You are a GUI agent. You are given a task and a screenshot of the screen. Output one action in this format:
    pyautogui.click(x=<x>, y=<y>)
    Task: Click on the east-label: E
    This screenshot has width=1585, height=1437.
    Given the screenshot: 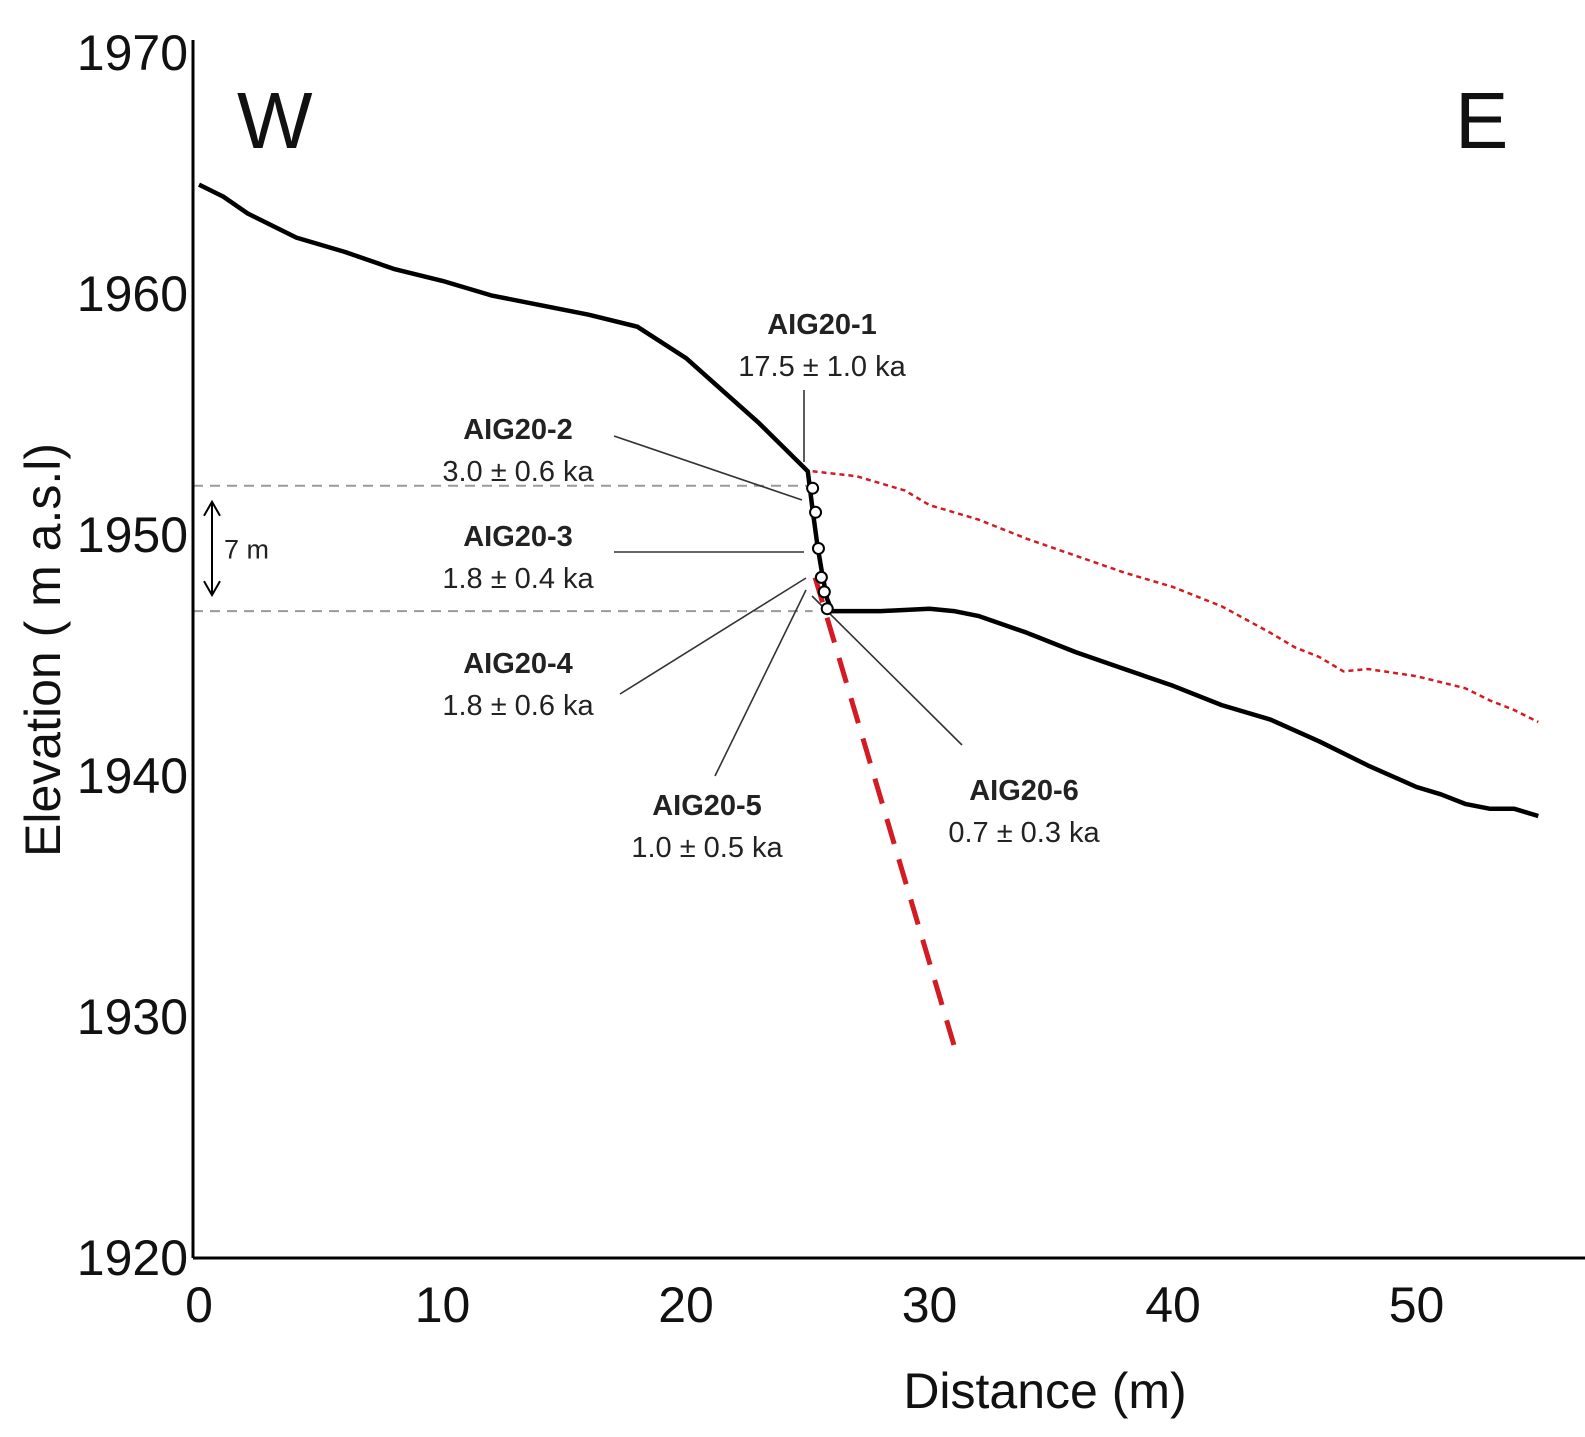 What is the action you would take?
    pyautogui.click(x=1481, y=120)
    